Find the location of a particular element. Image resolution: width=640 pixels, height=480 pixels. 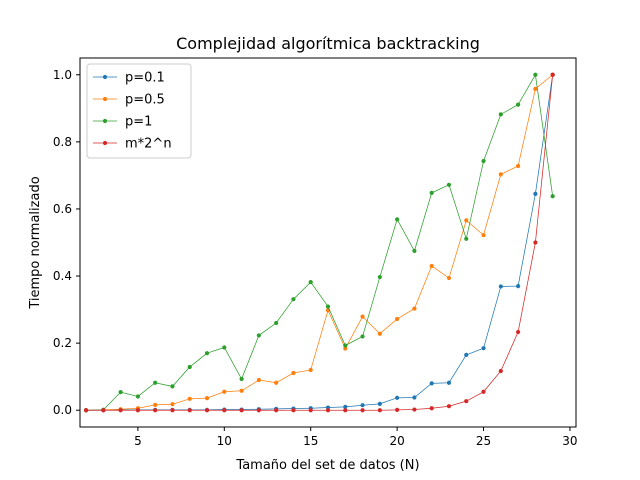

legend-label: p=1 is located at coordinates (138, 122).